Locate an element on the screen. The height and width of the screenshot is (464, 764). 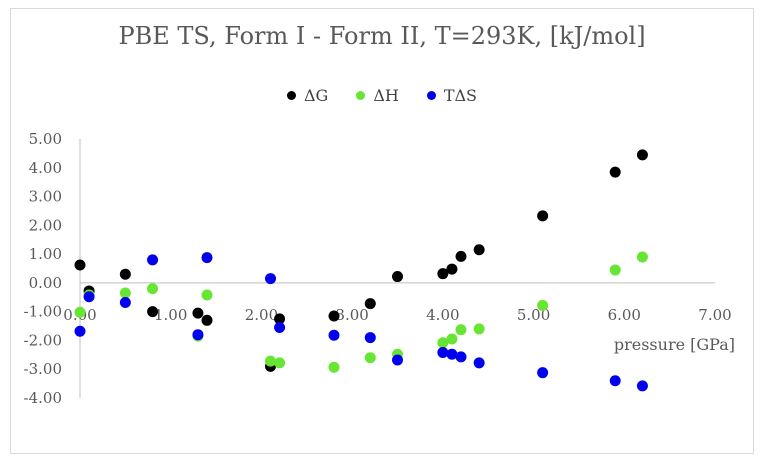
x-axis-title: pressure [GPa] is located at coordinates (674, 344).